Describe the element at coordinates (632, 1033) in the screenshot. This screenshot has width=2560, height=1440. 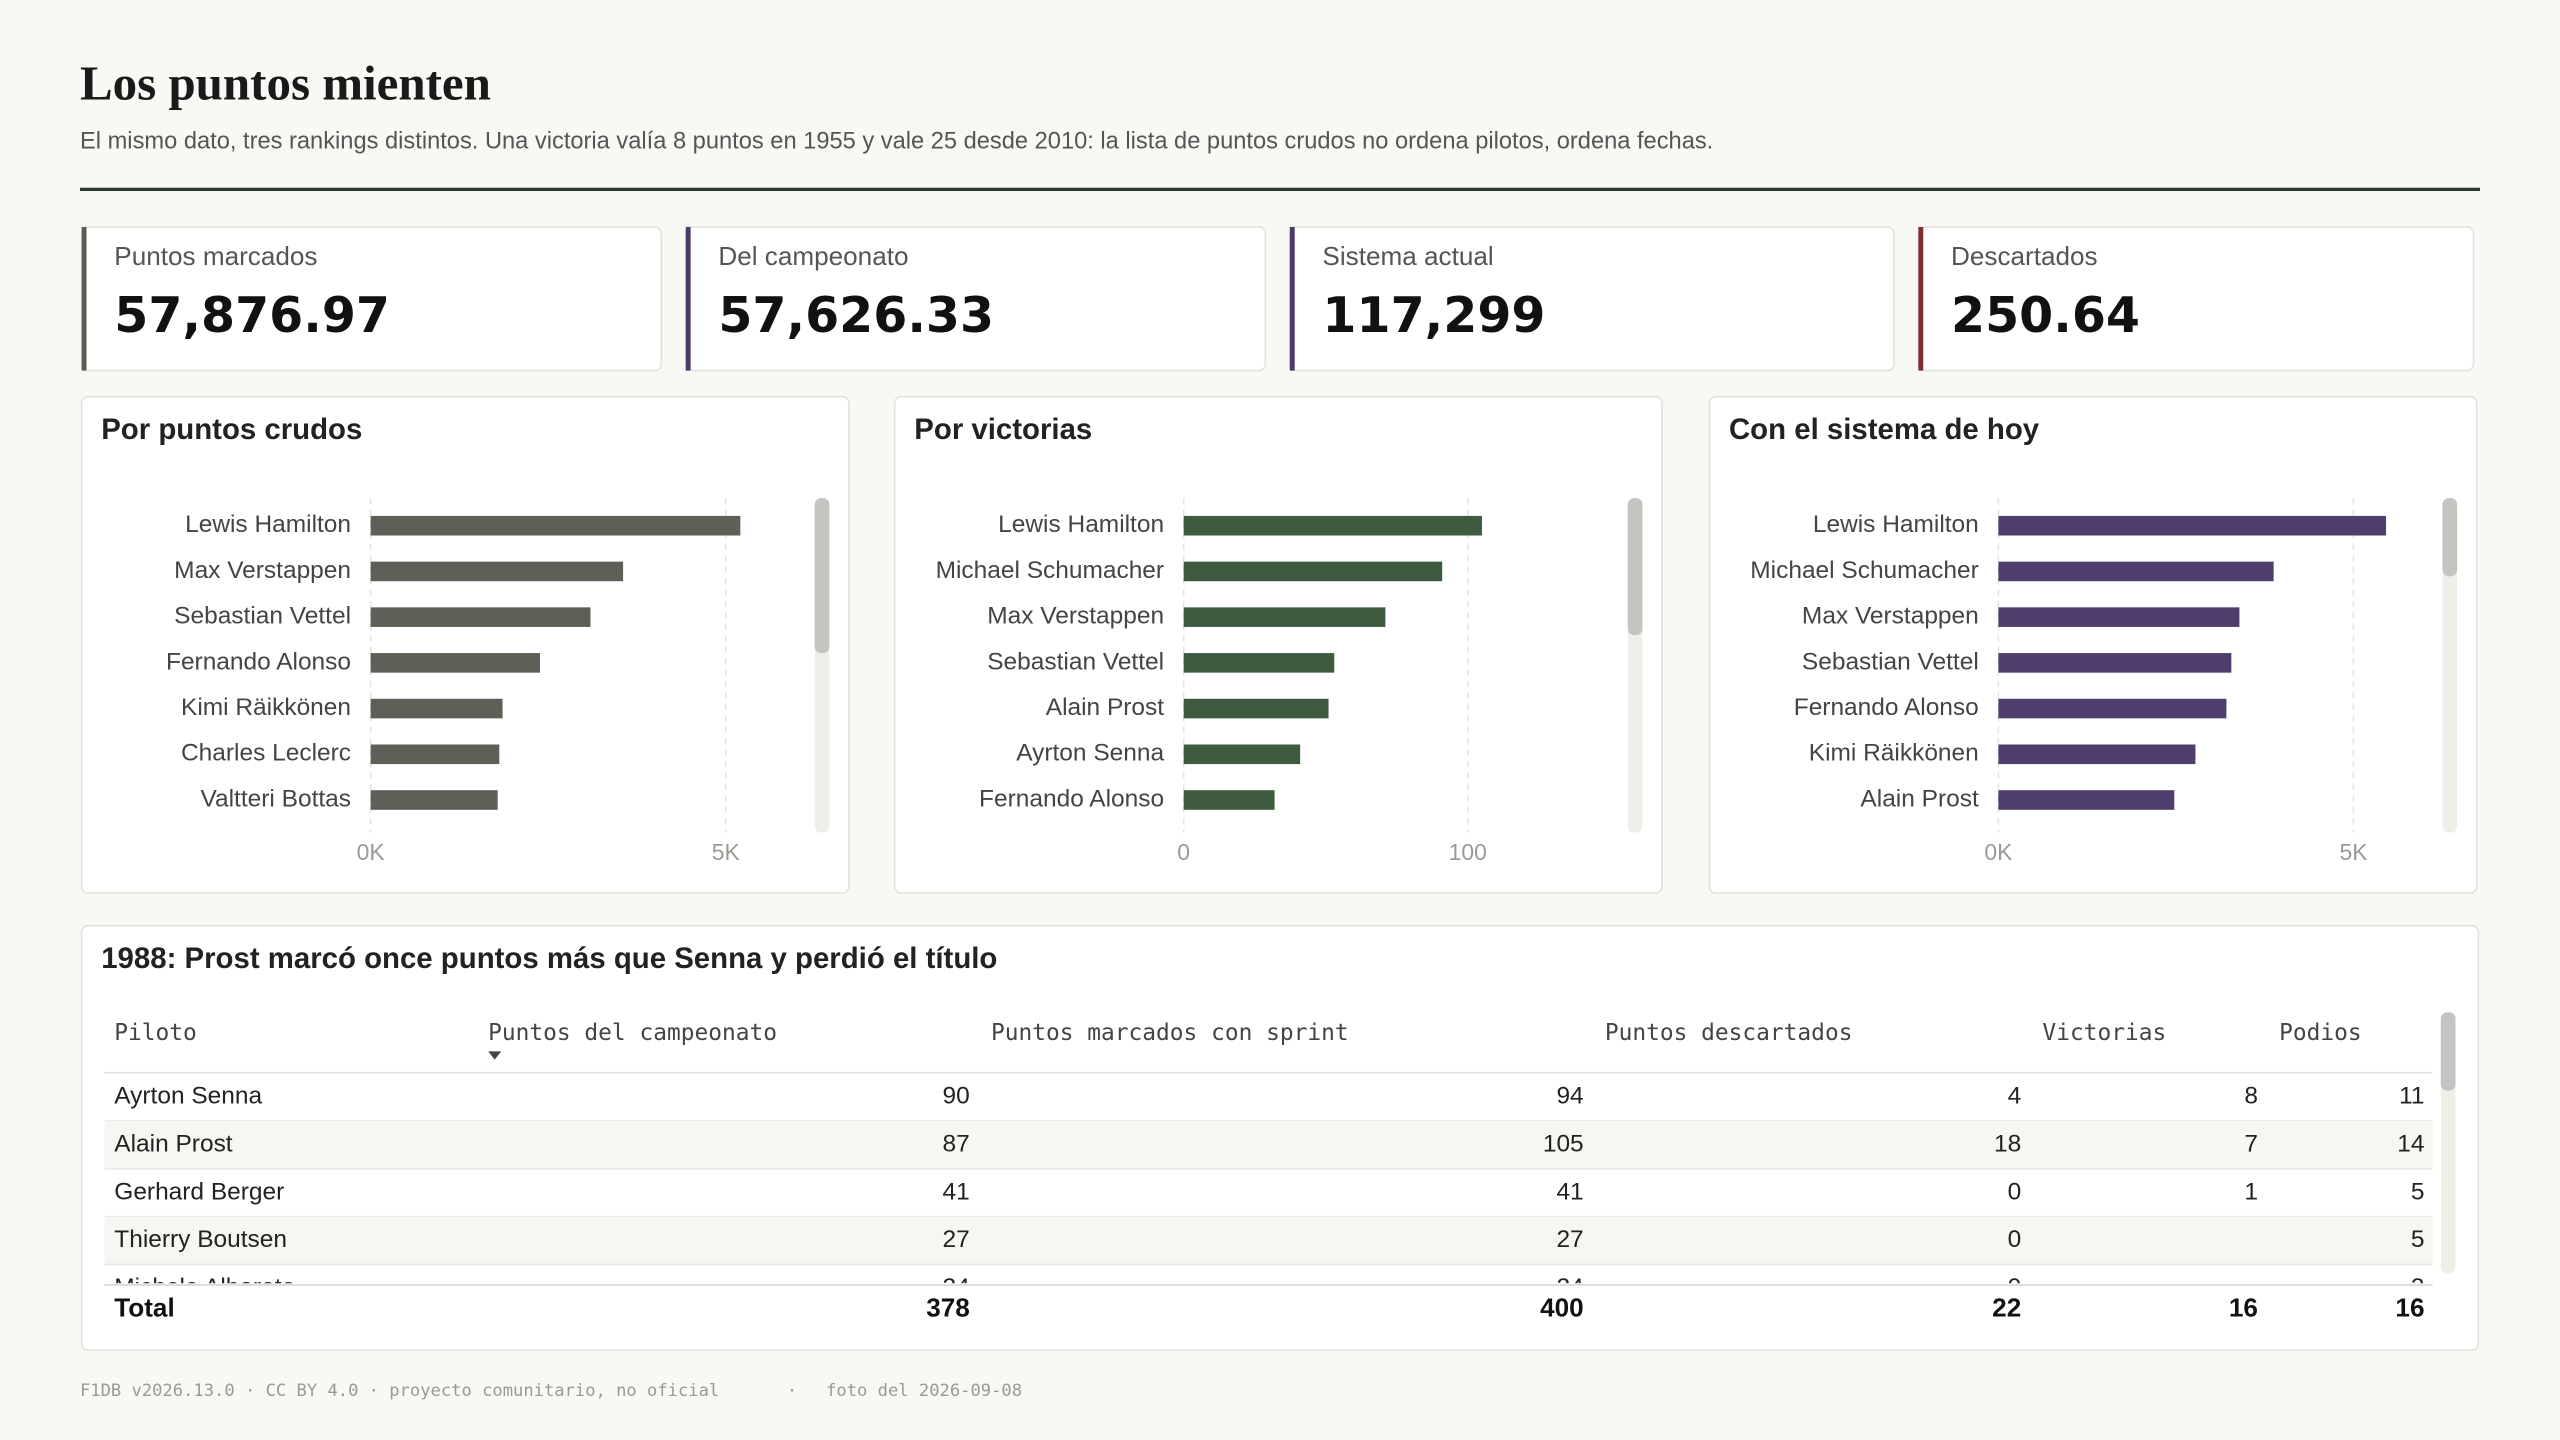
I see `column-header: Puntos del campeonato` at that location.